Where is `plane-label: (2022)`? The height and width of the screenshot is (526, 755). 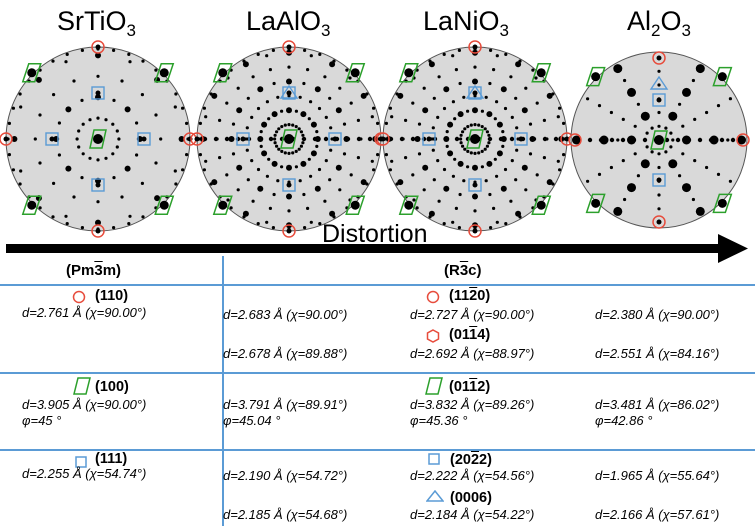 plane-label: (2022) is located at coordinates (471, 460).